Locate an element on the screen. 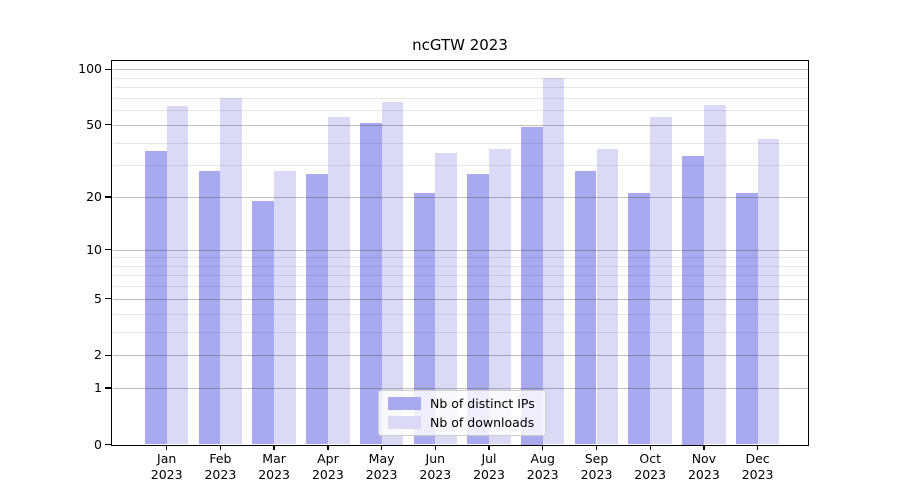 The height and width of the screenshot is (500, 900). bar-downloads-feb is located at coordinates (231, 271).